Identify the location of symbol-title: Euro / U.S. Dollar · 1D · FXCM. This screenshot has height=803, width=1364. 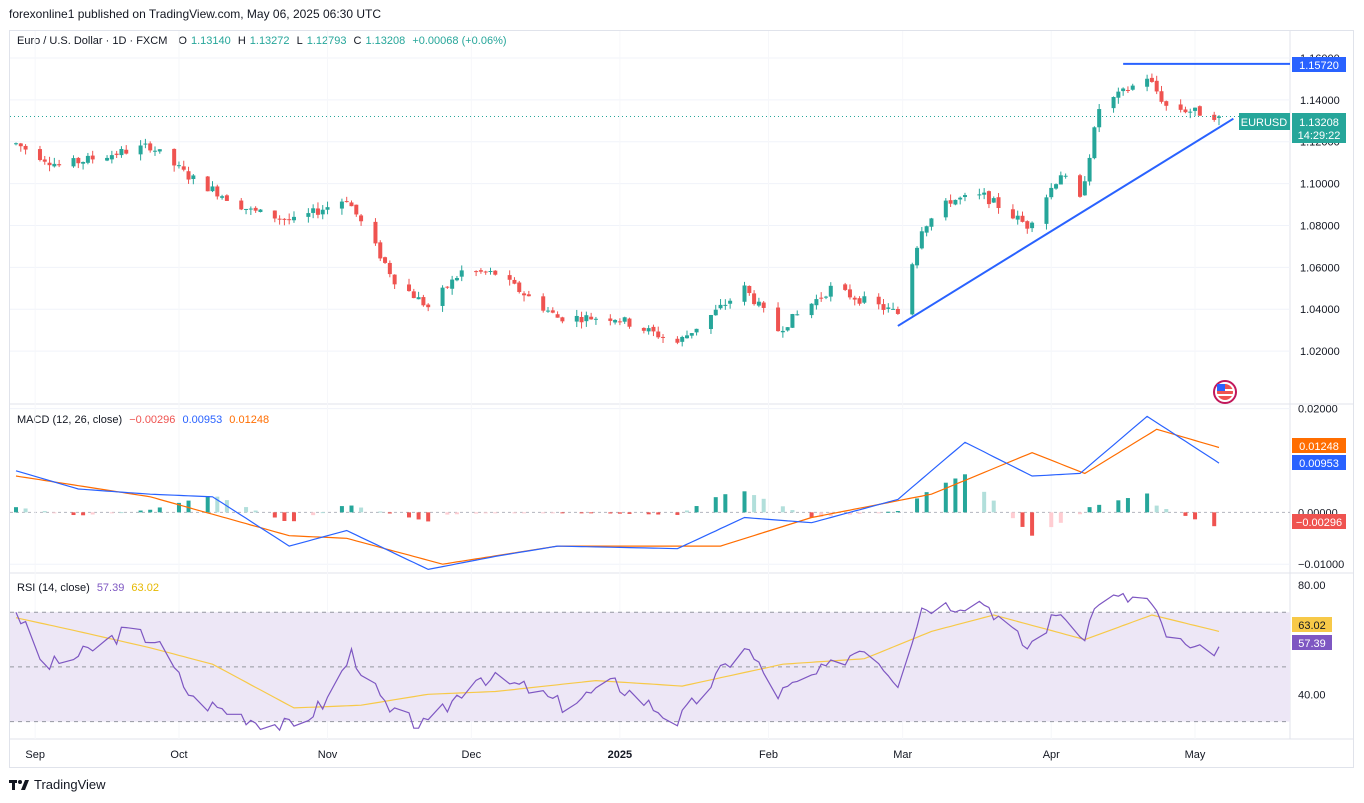
(92, 41).